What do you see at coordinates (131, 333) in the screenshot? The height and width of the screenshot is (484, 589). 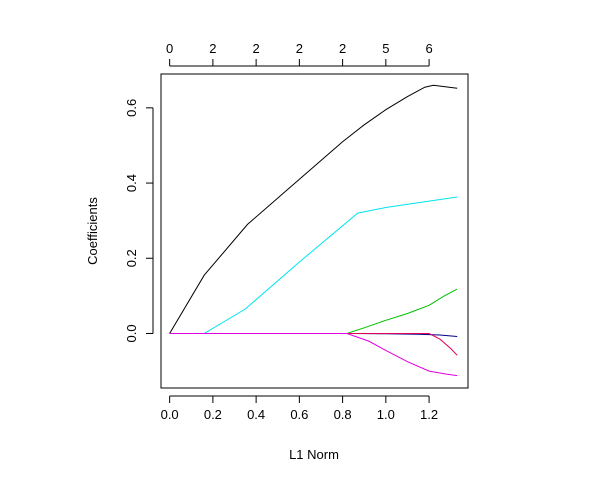 I see `y-tick-label: 0.0` at bounding box center [131, 333].